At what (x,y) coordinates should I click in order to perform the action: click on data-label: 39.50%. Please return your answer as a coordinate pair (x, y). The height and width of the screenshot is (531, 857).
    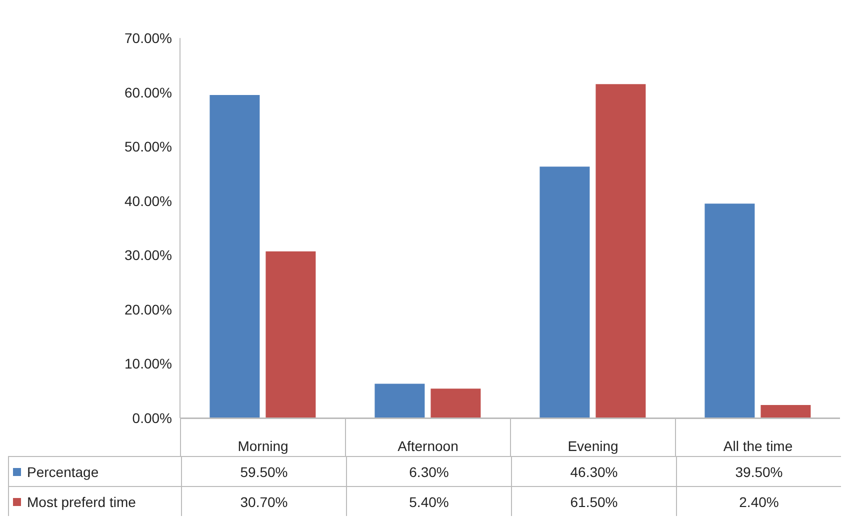
    Looking at the image, I should click on (758, 471).